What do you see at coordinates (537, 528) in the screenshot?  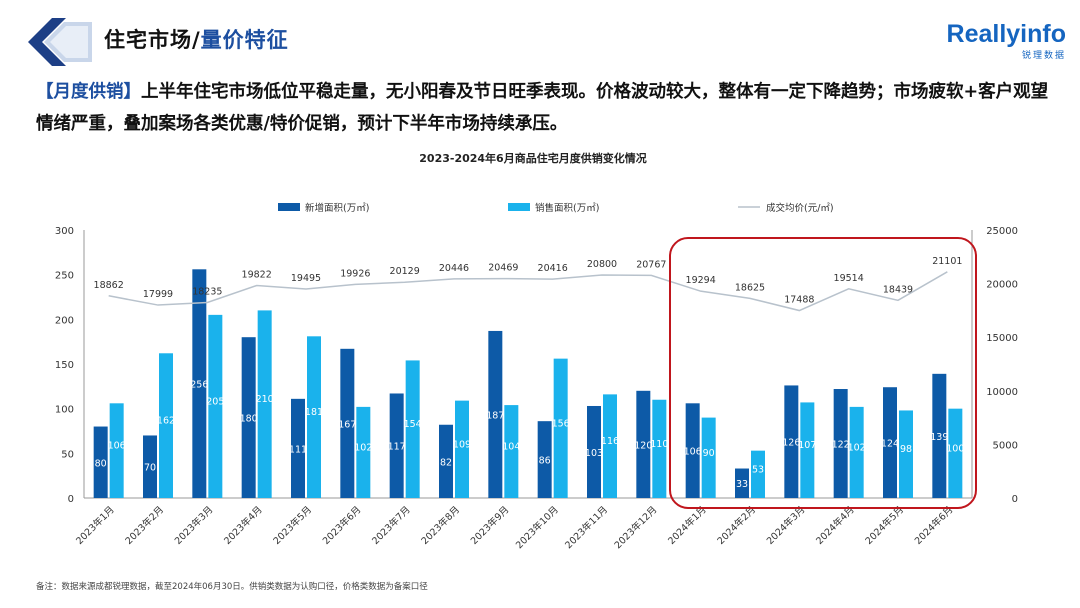 I see `x-axis-tick-label: 2023年10月` at bounding box center [537, 528].